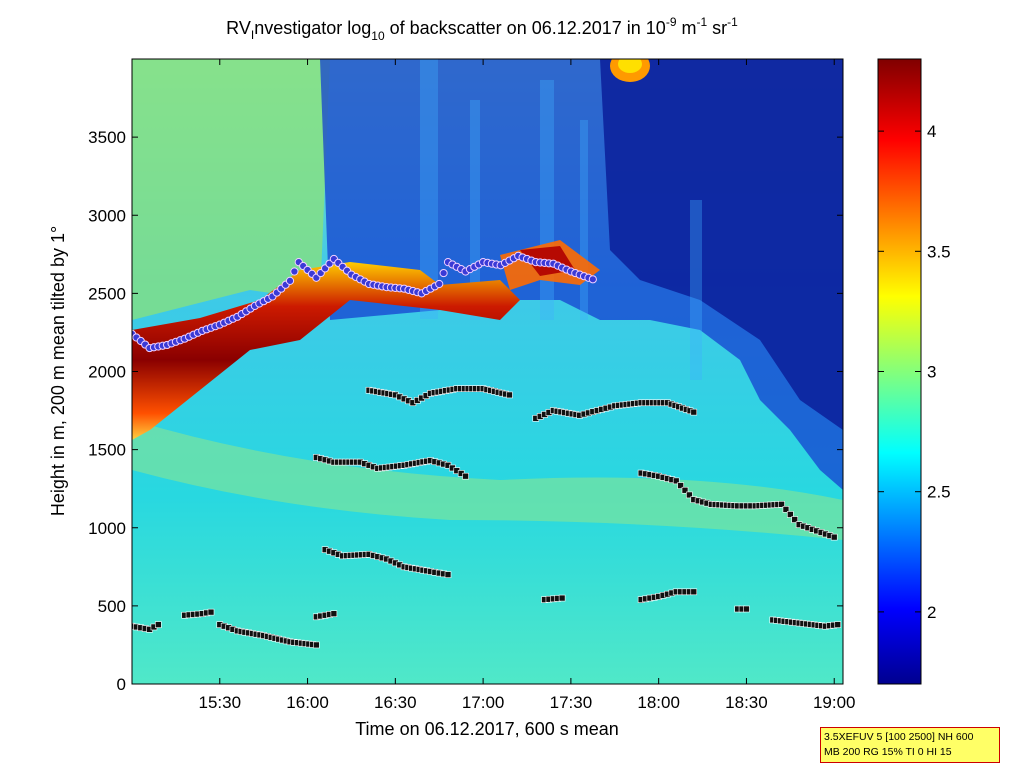 Image resolution: width=1023 pixels, height=767 pixels. I want to click on heatmap-hotspot-core, so click(630, 66).